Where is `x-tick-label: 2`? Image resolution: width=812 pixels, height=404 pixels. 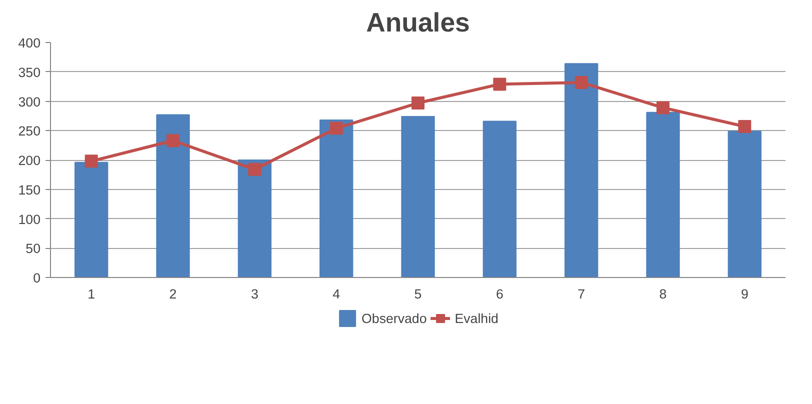
x-tick-label: 2 is located at coordinates (173, 294).